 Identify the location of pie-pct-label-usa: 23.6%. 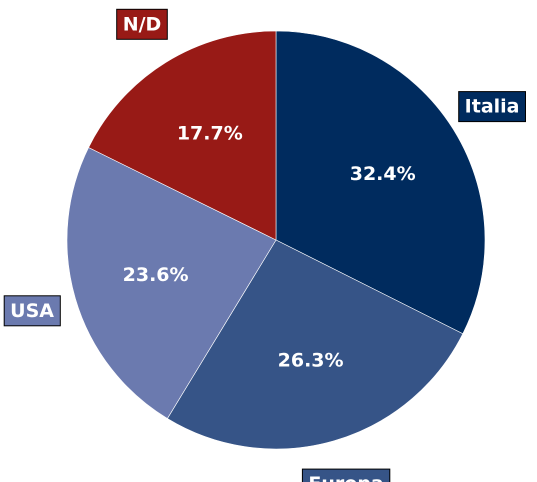
(156, 275).